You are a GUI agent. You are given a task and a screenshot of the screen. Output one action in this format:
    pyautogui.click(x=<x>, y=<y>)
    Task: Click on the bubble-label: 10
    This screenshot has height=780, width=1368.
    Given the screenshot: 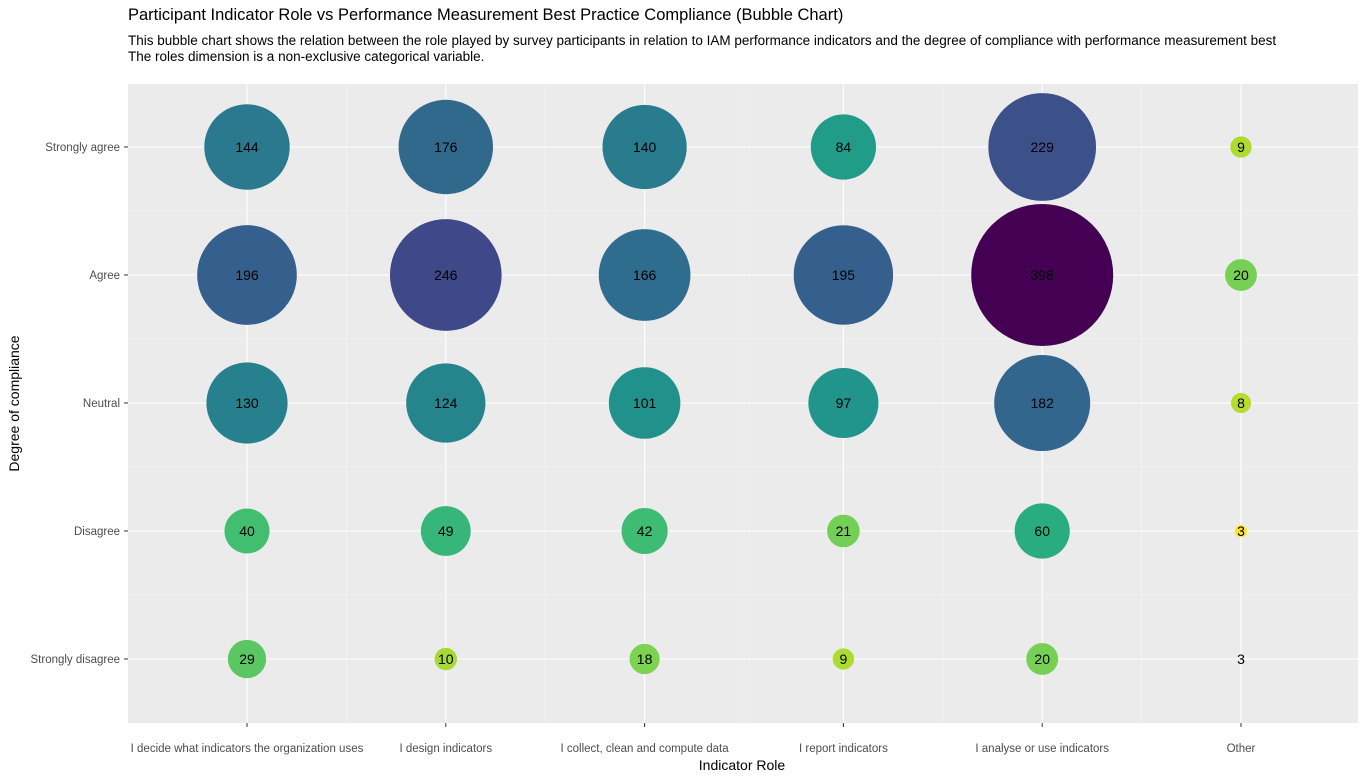 What is the action you would take?
    pyautogui.click(x=446, y=659)
    